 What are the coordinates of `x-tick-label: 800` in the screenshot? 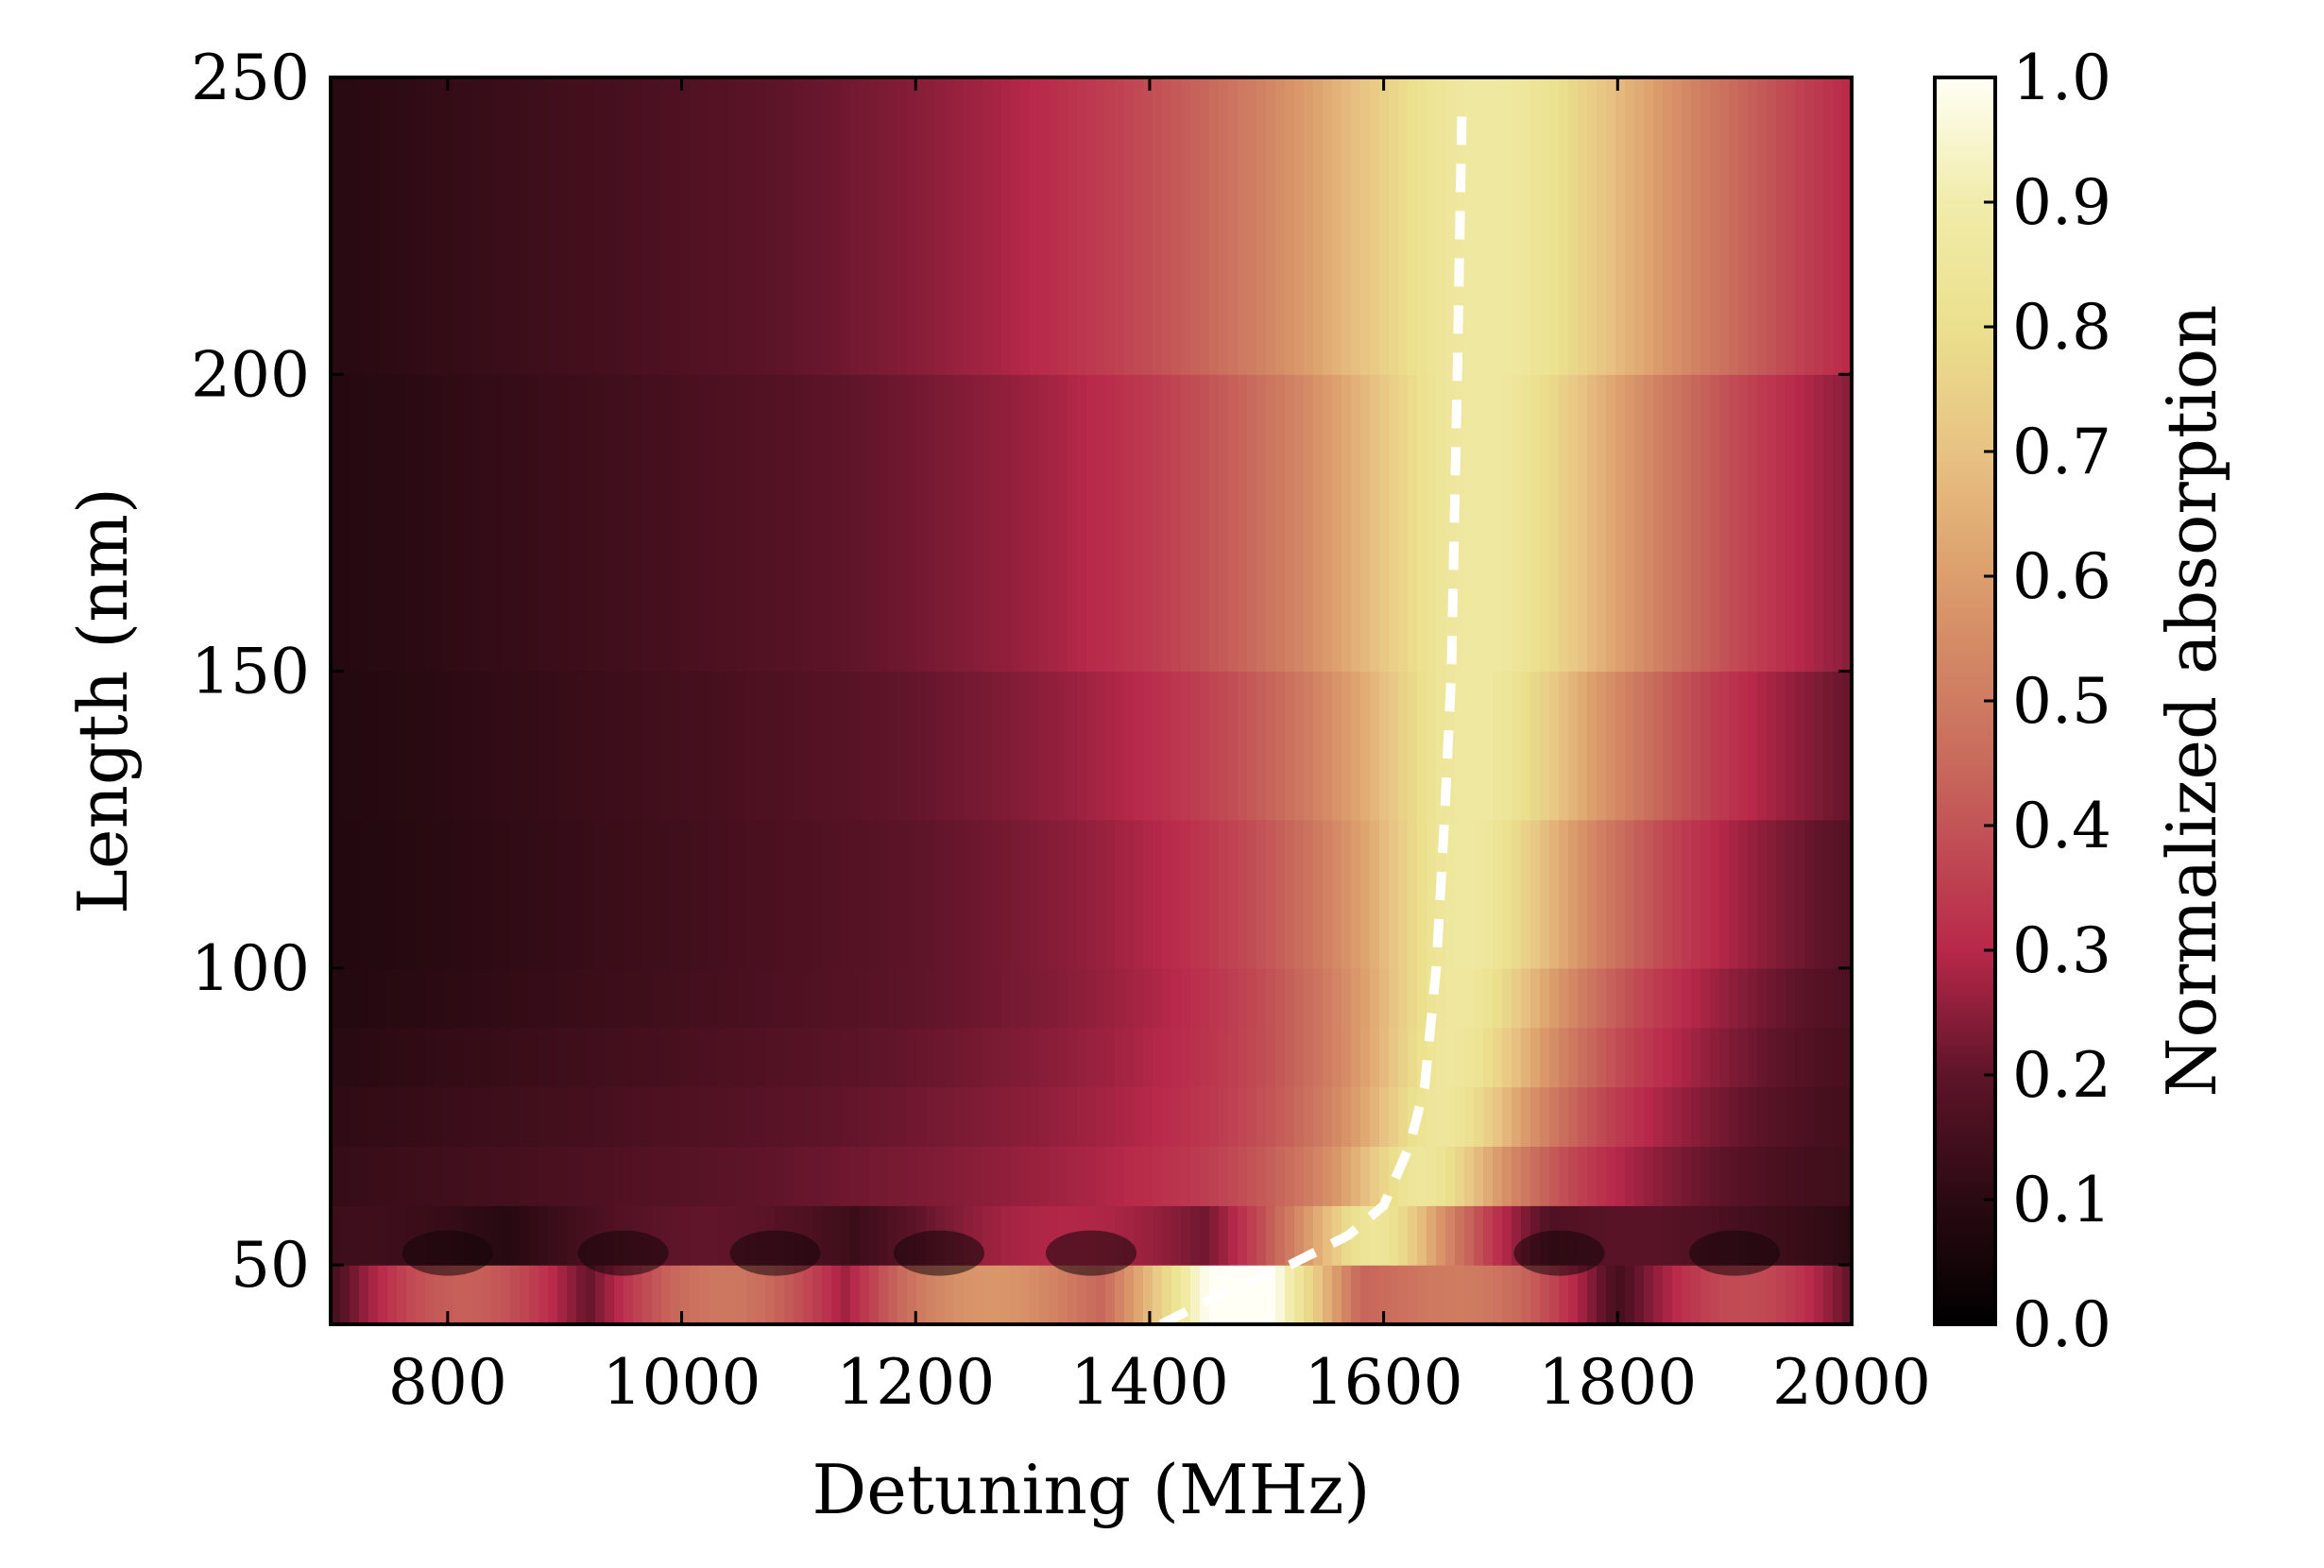 It's located at (447, 1382).